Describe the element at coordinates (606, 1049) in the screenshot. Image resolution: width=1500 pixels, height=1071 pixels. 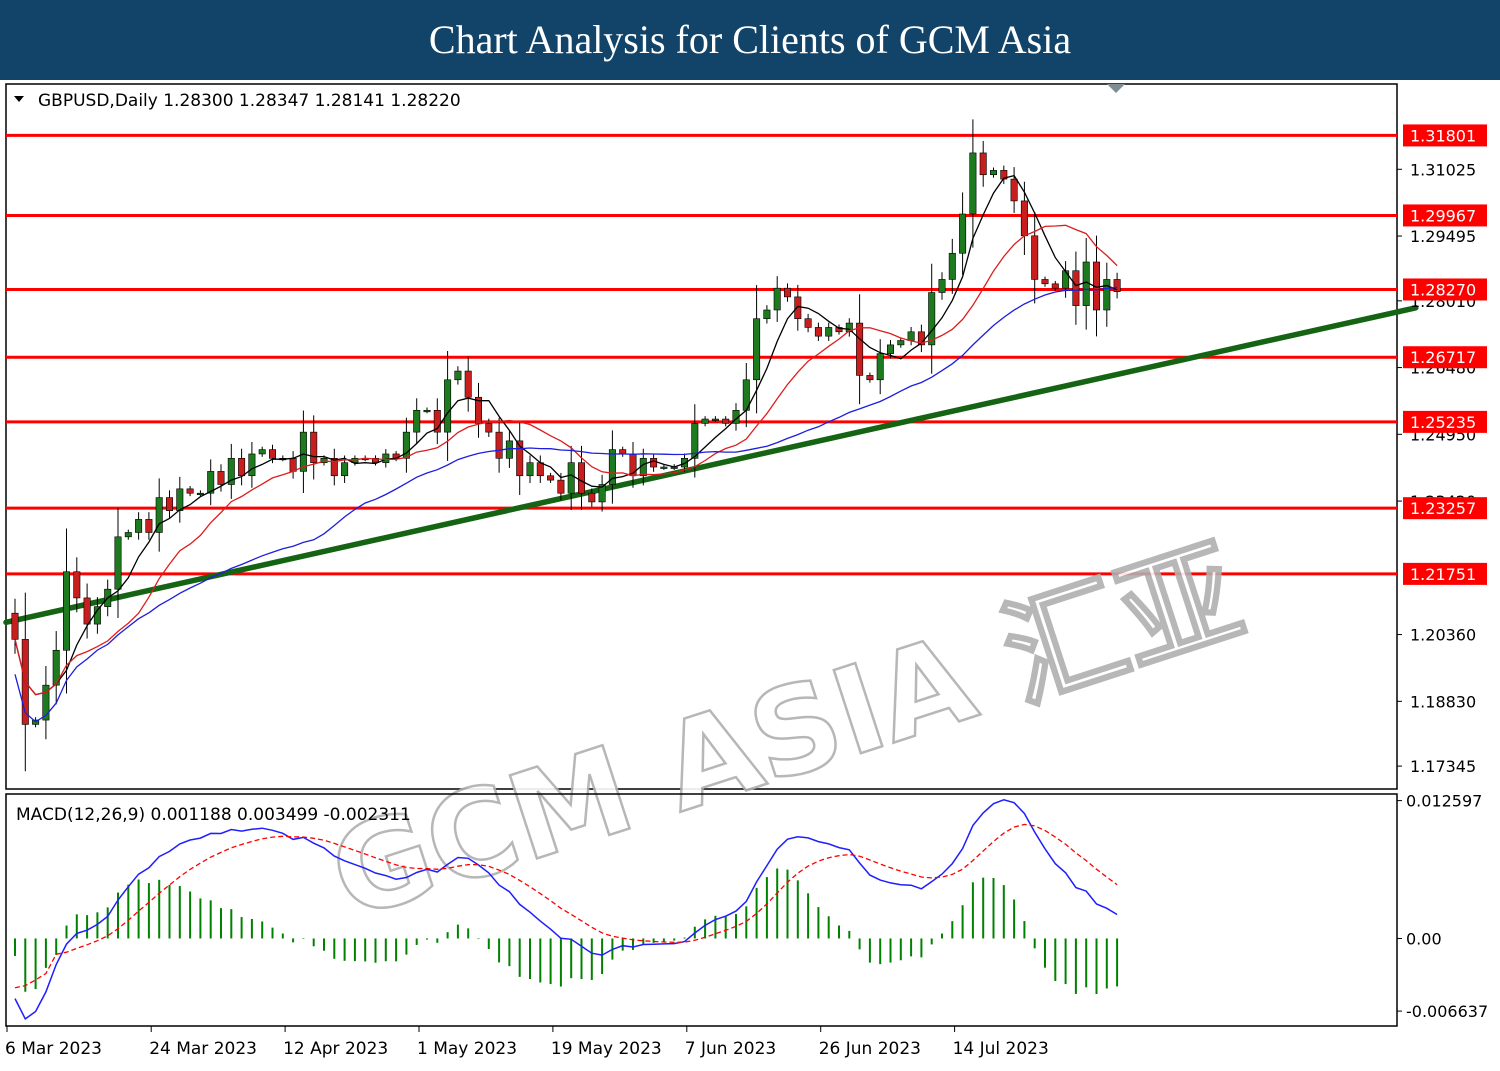
I see `time-axis-label: 19 May 2023` at that location.